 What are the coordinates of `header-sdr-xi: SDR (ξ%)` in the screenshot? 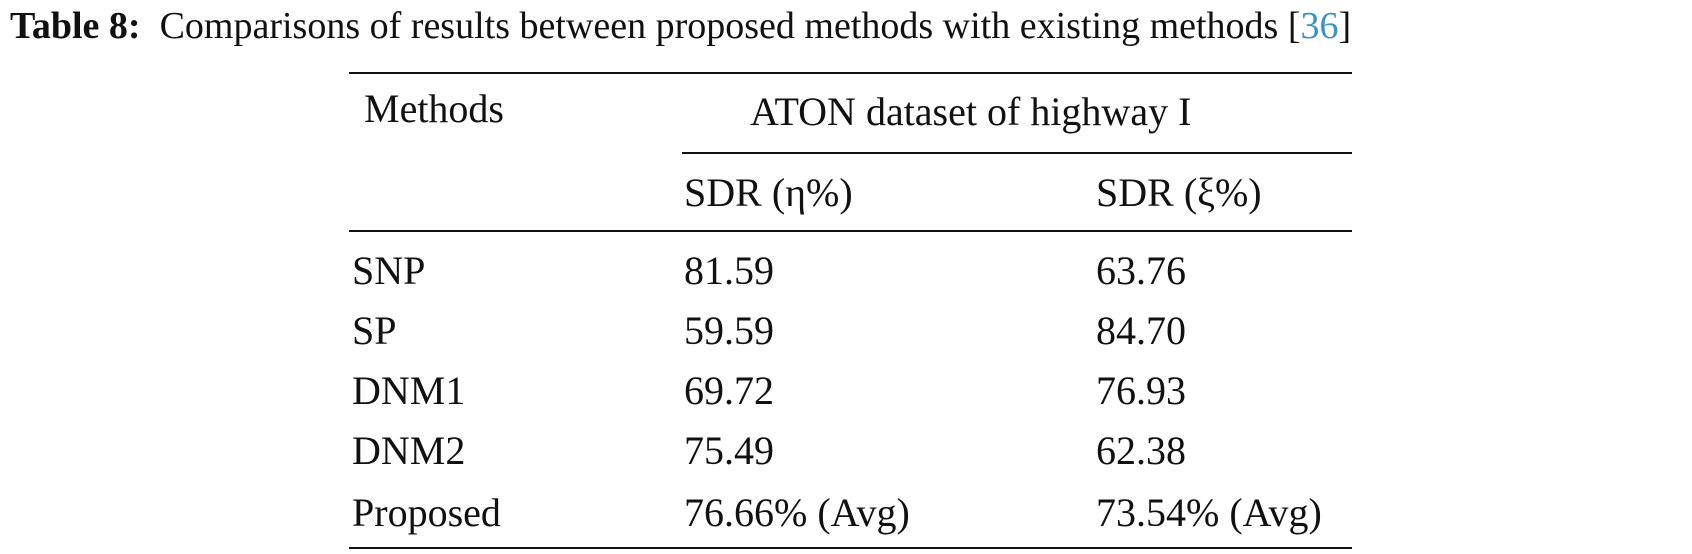 It's located at (1179, 192).